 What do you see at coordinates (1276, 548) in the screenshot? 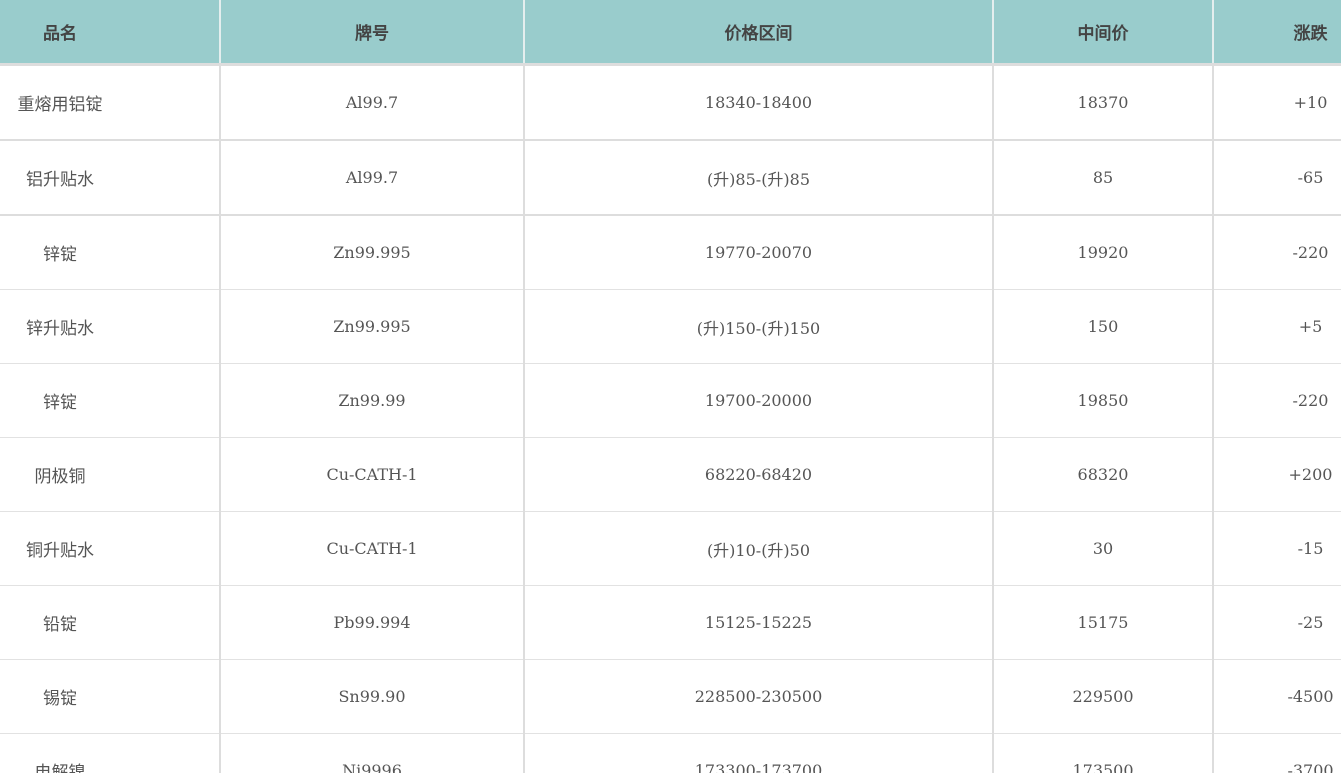
I see `cell-change: -15` at bounding box center [1276, 548].